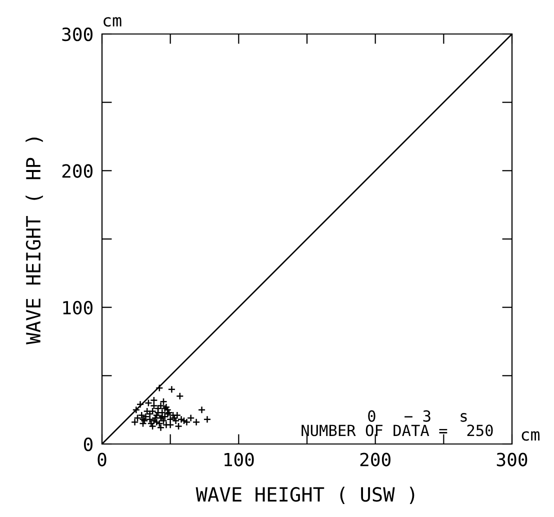 The width and height of the screenshot is (554, 517). I want to click on annotation: NUMBER OF DATA = 250, so click(397, 430).